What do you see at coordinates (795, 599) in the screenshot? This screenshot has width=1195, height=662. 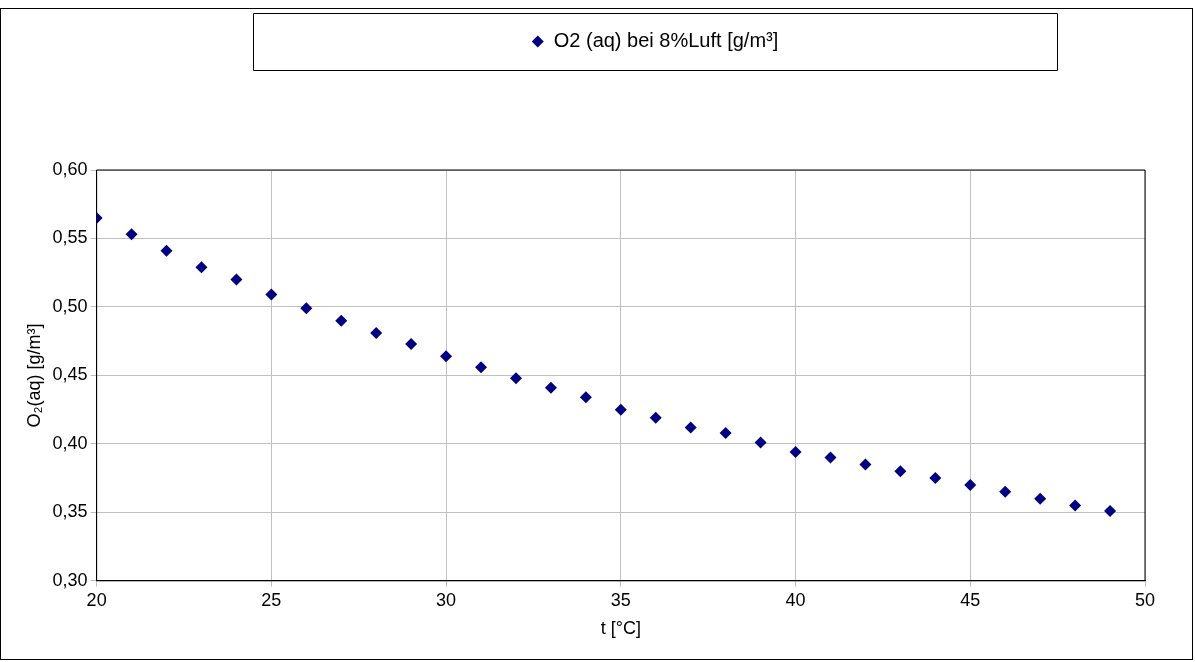 I see `x-tick-label: 40` at bounding box center [795, 599].